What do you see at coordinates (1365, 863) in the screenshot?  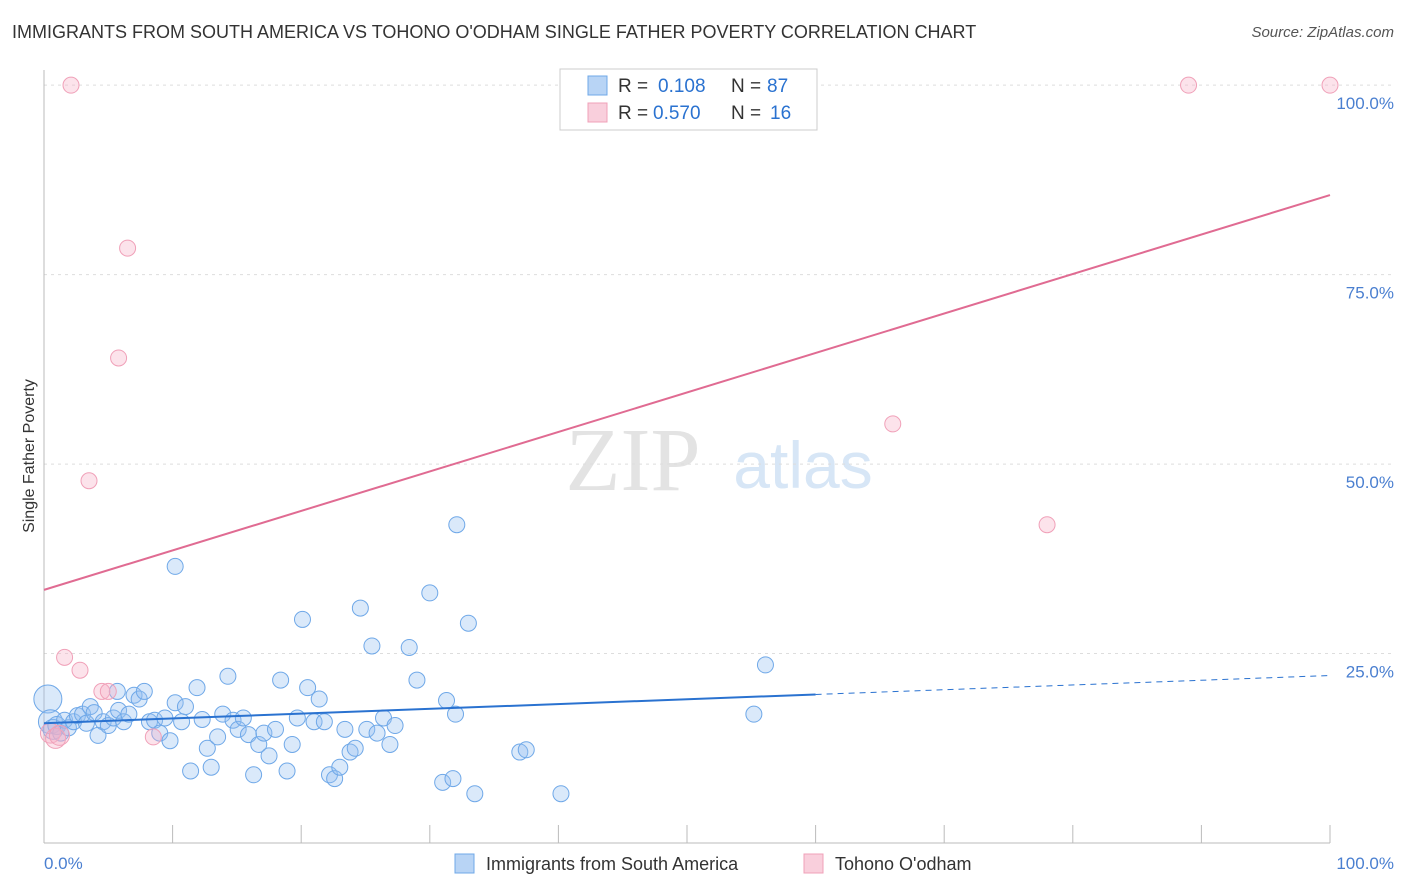 I see `x-tick-label-max: 100.0%` at bounding box center [1365, 863].